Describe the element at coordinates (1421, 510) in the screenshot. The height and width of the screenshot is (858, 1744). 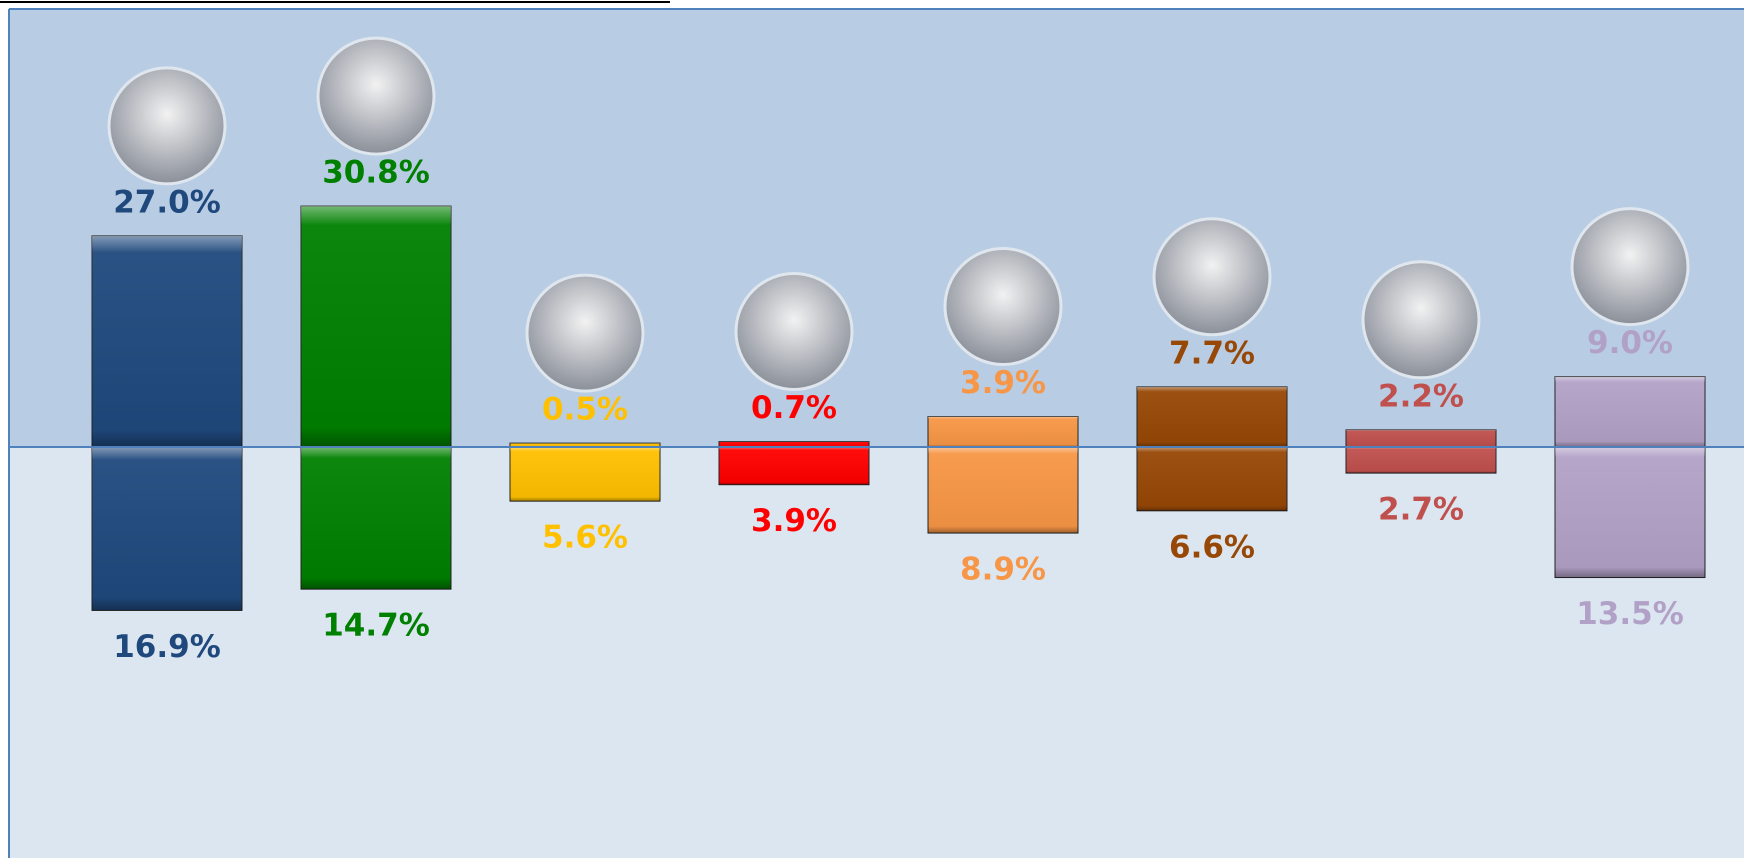
I see `value-label: 2.7%` at that location.